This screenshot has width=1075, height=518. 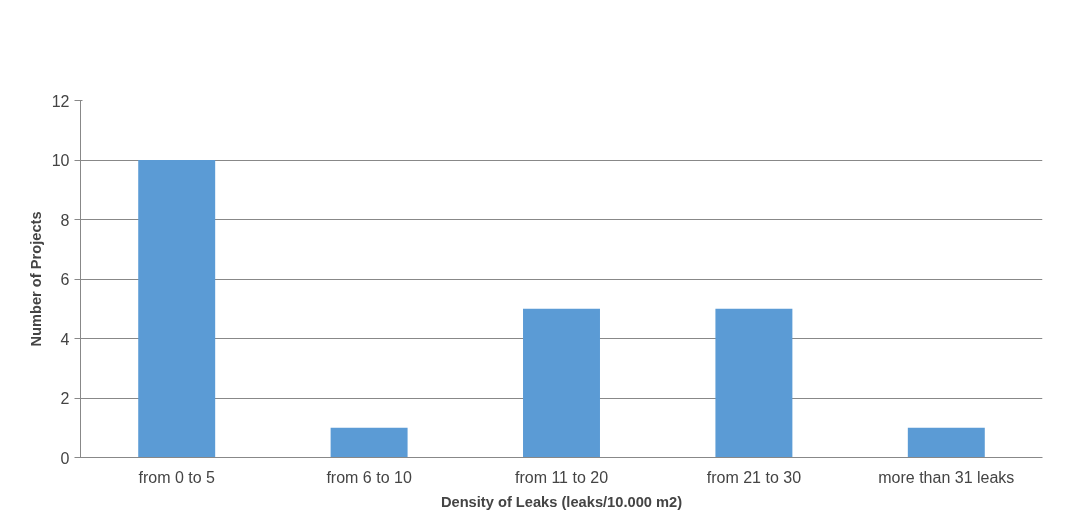 What do you see at coordinates (65, 458) in the screenshot?
I see `y-tick-label: 0` at bounding box center [65, 458].